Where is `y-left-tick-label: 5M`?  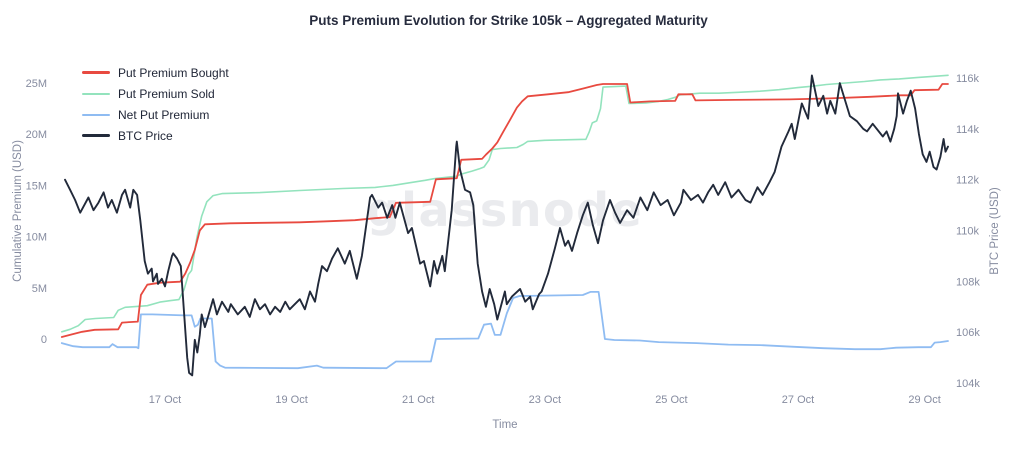
y-left-tick-label: 5M is located at coordinates (39, 289).